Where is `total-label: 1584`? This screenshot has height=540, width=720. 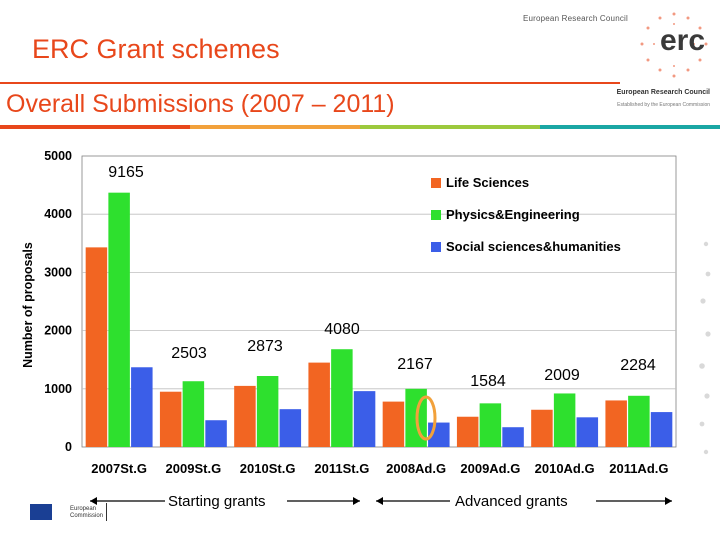
total-label: 1584 is located at coordinates (488, 381).